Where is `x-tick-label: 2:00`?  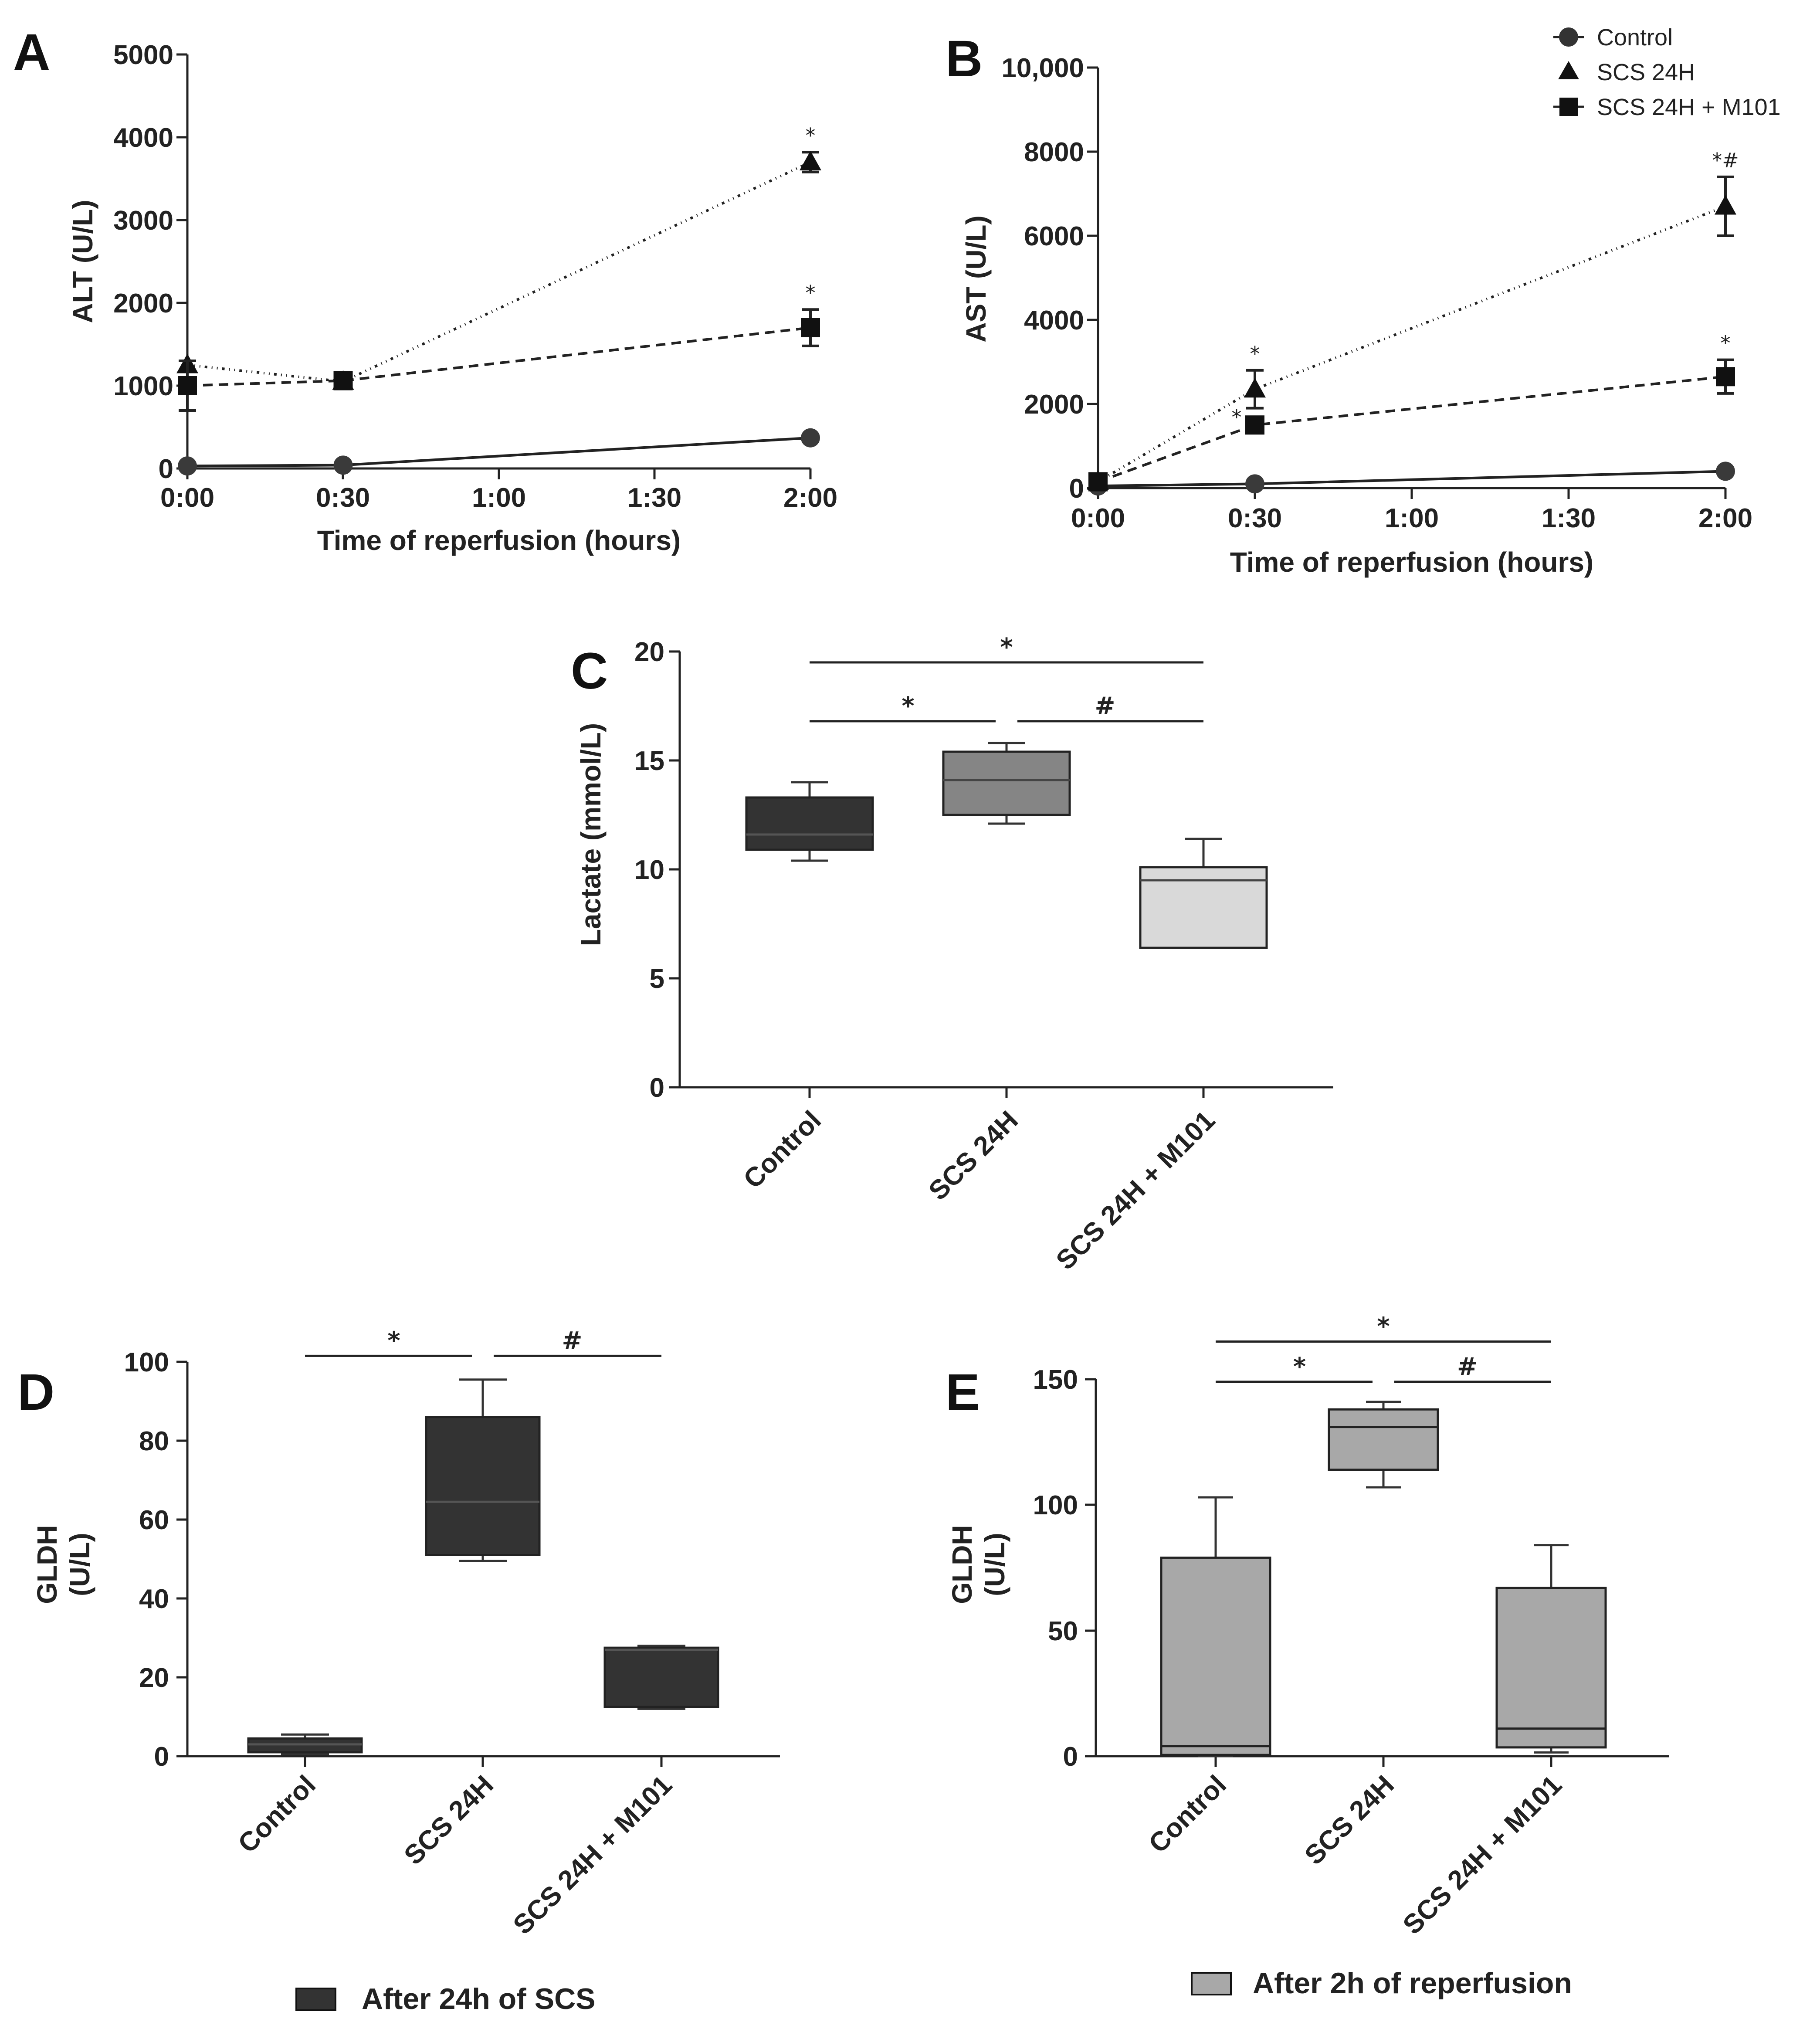 x-tick-label: 2:00 is located at coordinates (810, 498).